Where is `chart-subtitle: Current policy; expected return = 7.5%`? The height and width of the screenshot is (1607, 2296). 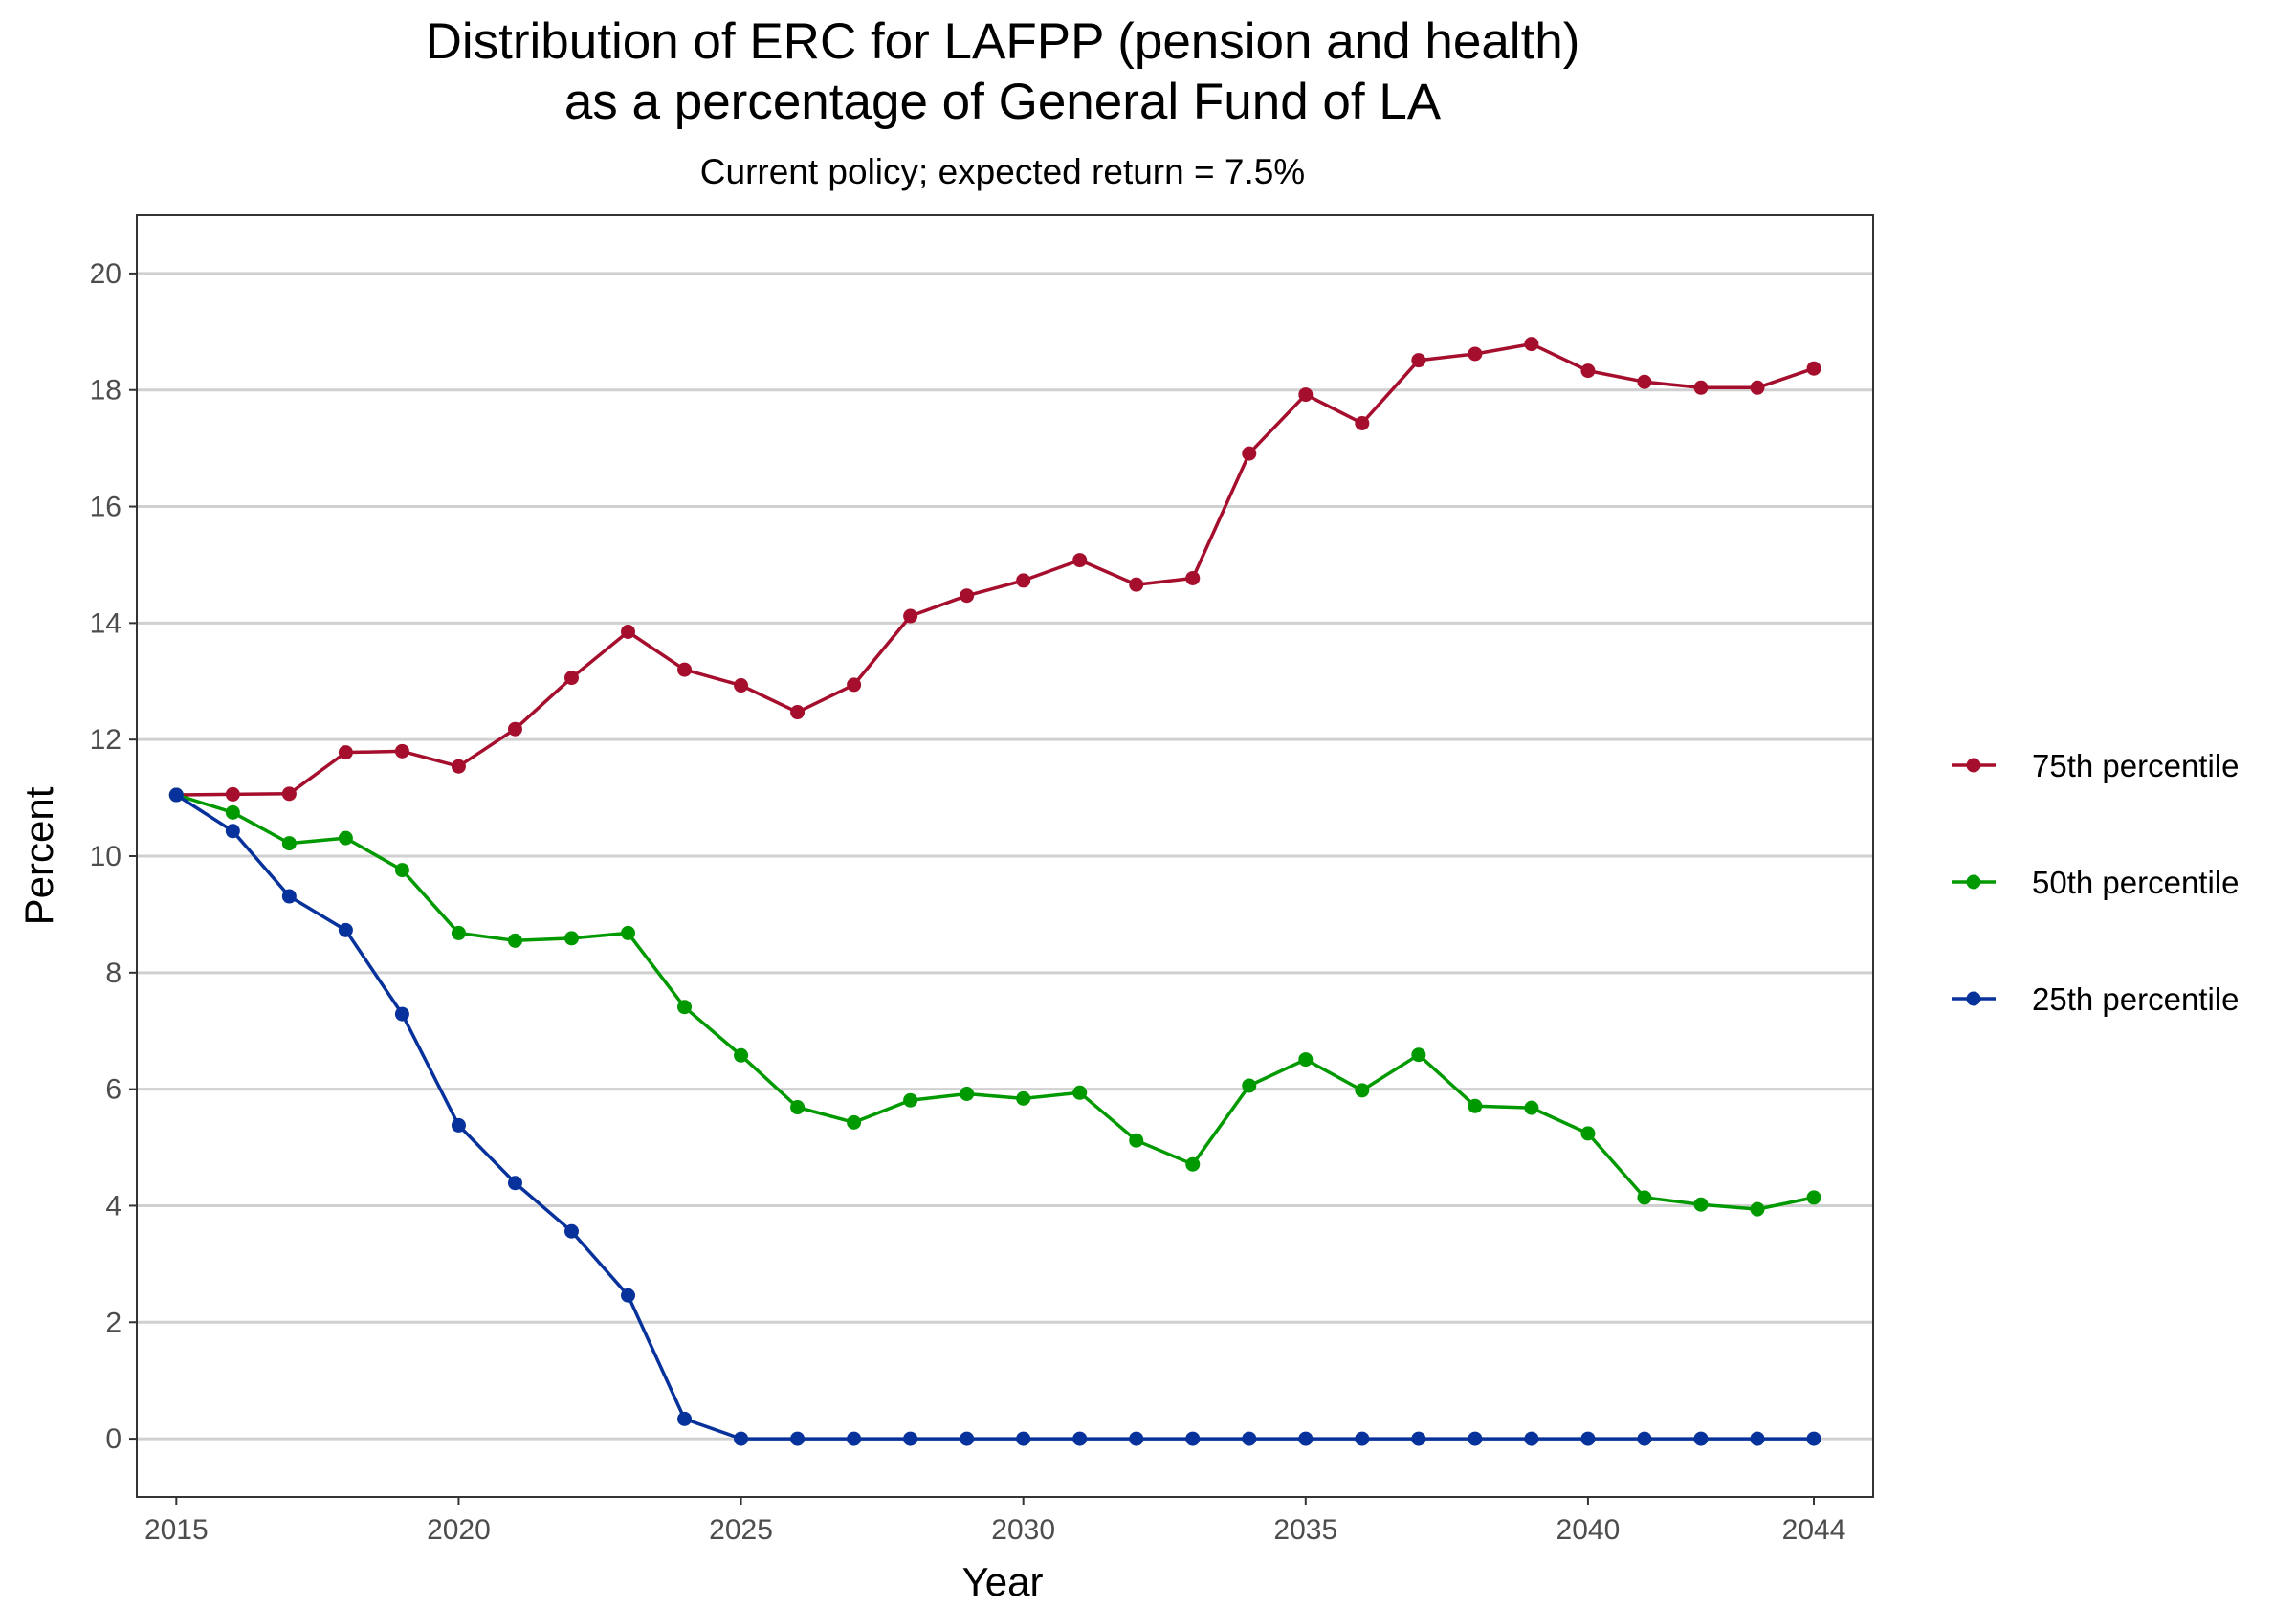 chart-subtitle: Current policy; expected return = 7.5% is located at coordinates (1003, 171).